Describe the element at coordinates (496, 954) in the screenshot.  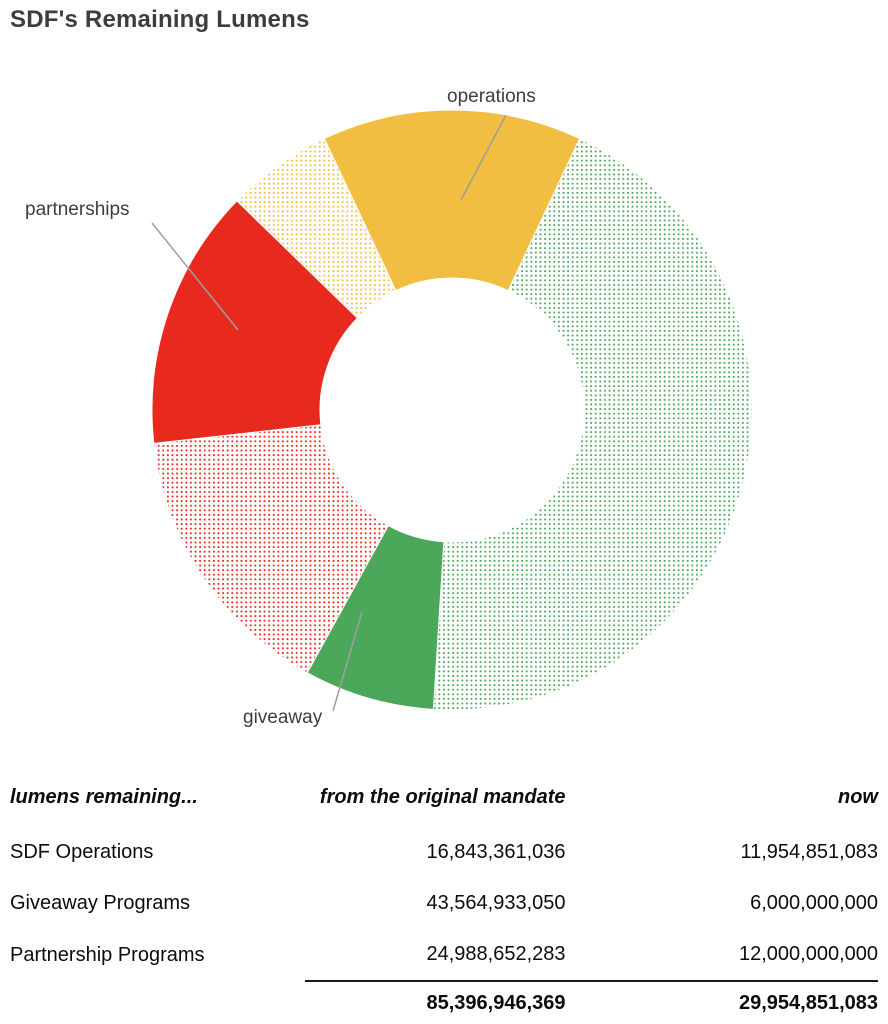
I see `row-original-value: 24,988,652,283` at that location.